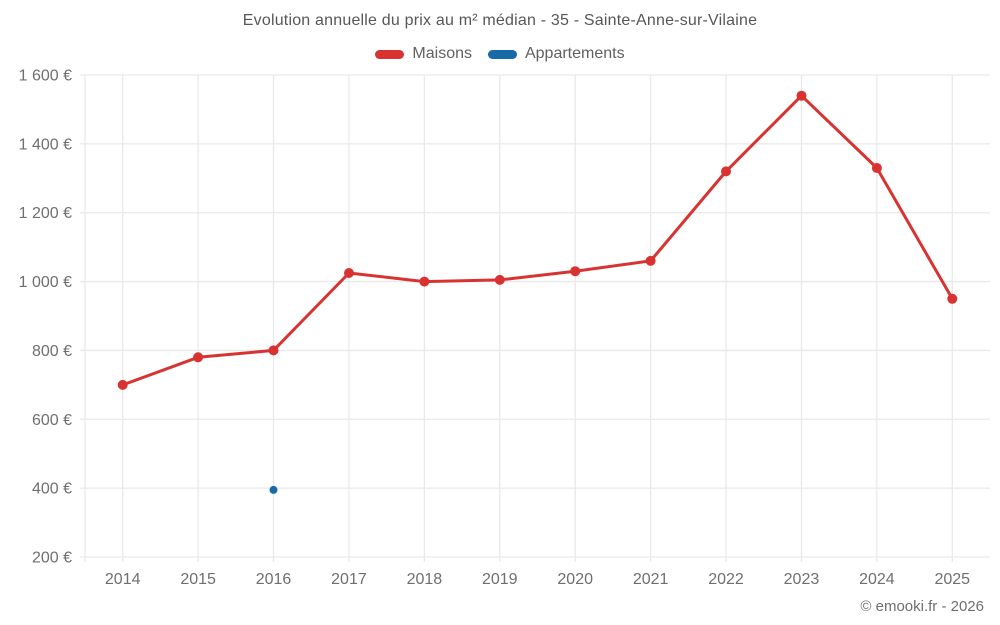  I want to click on y-axis-tick-label: 1 600 €, so click(45, 76).